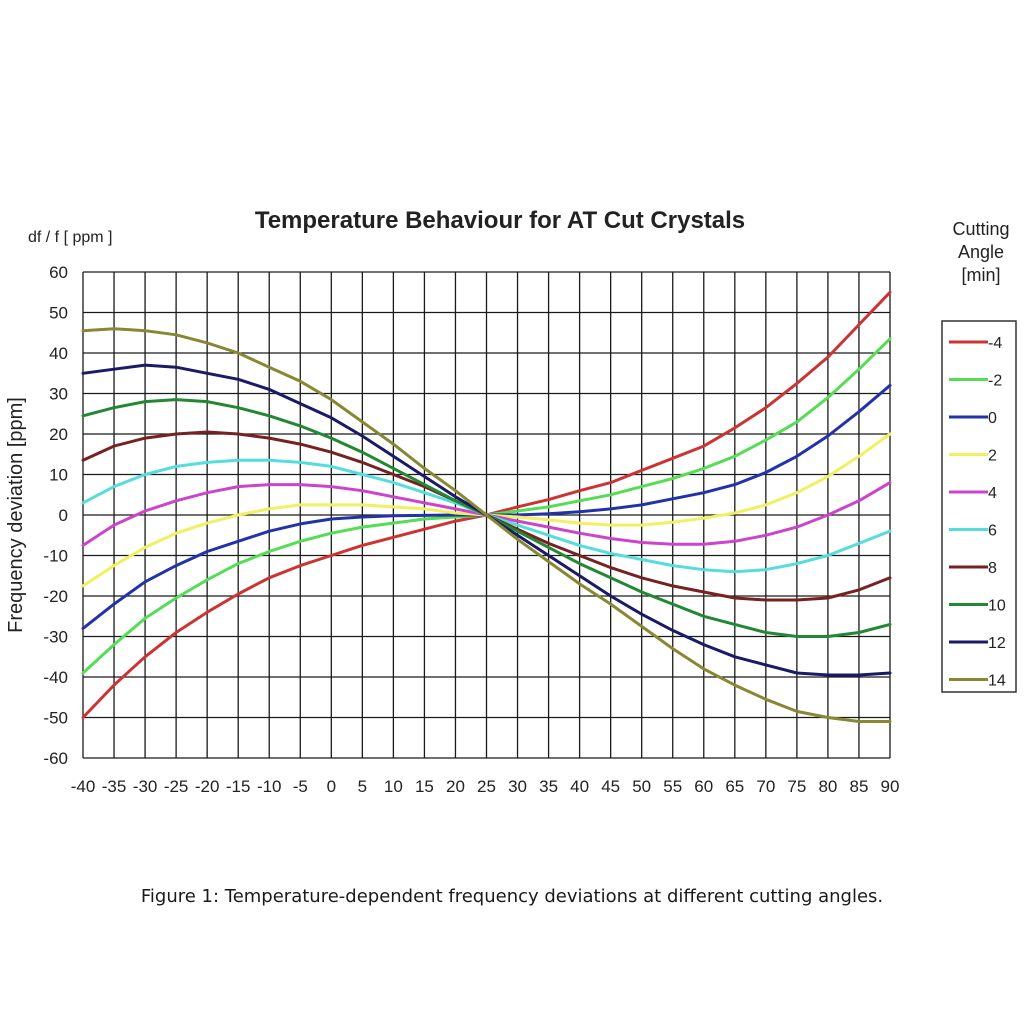 This screenshot has height=1024, width=1024. Describe the element at coordinates (992, 456) in the screenshot. I see `legend-label: 2` at that location.